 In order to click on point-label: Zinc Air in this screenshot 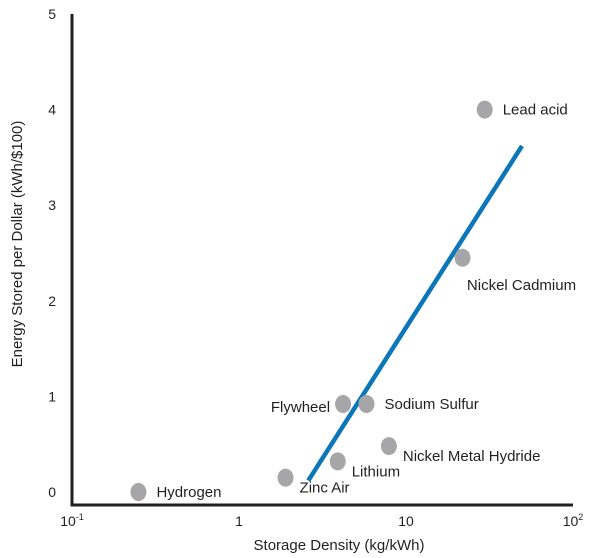, I will do `click(325, 488)`.